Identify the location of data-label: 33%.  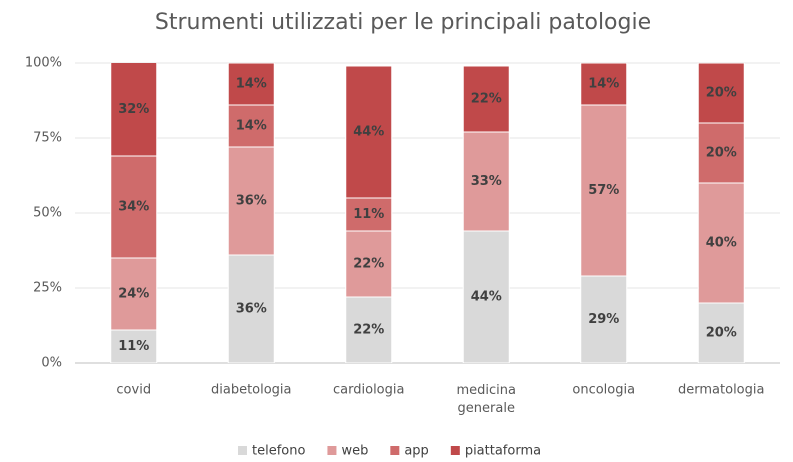
(486, 181).